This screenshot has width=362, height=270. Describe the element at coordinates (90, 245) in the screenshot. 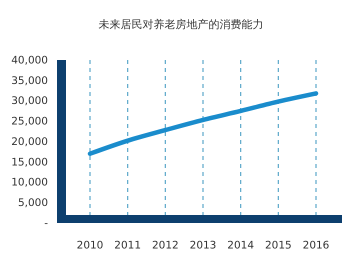

I see `x-tick-label: 2010` at that location.